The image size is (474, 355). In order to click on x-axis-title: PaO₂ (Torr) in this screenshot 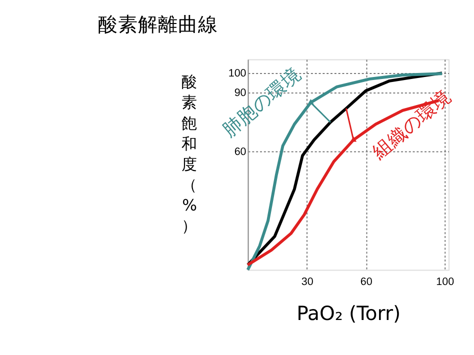, I will do `click(348, 314)`.